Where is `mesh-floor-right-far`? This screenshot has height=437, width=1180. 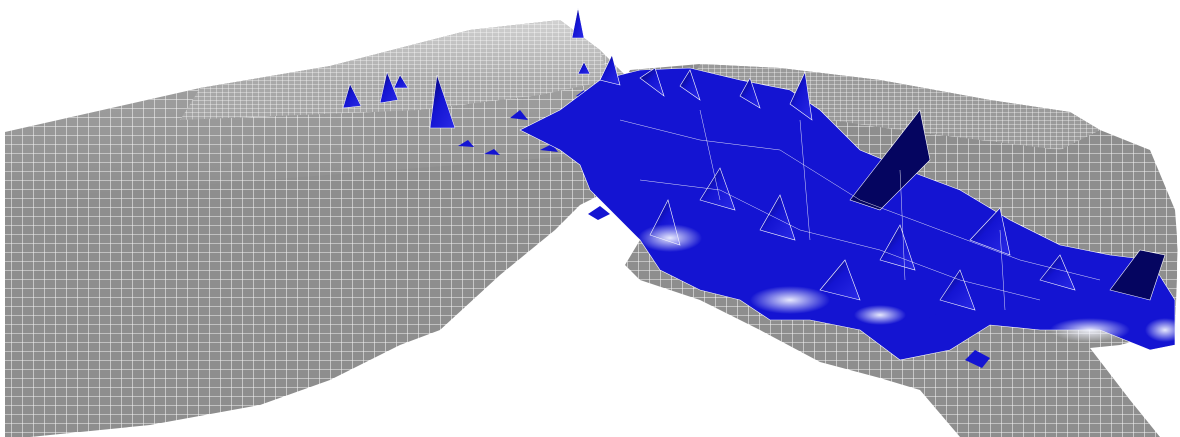
mesh-floor-right-far is located at coordinates (890, 107).